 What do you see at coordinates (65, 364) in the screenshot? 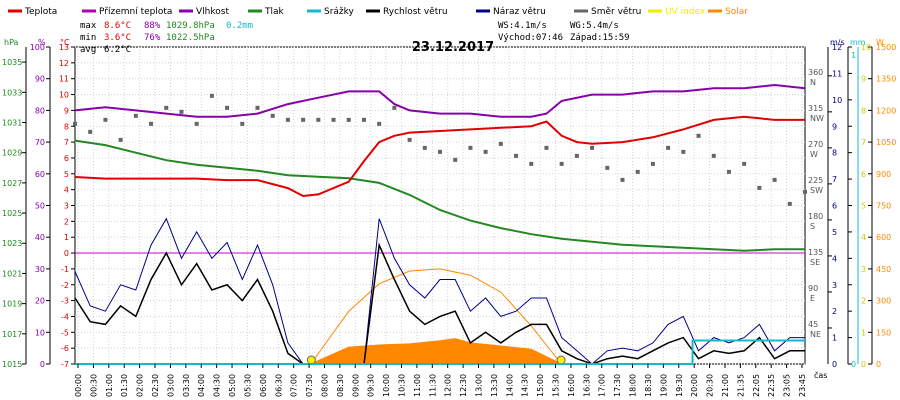
I see `temp-tick-label: -7` at bounding box center [65, 364].